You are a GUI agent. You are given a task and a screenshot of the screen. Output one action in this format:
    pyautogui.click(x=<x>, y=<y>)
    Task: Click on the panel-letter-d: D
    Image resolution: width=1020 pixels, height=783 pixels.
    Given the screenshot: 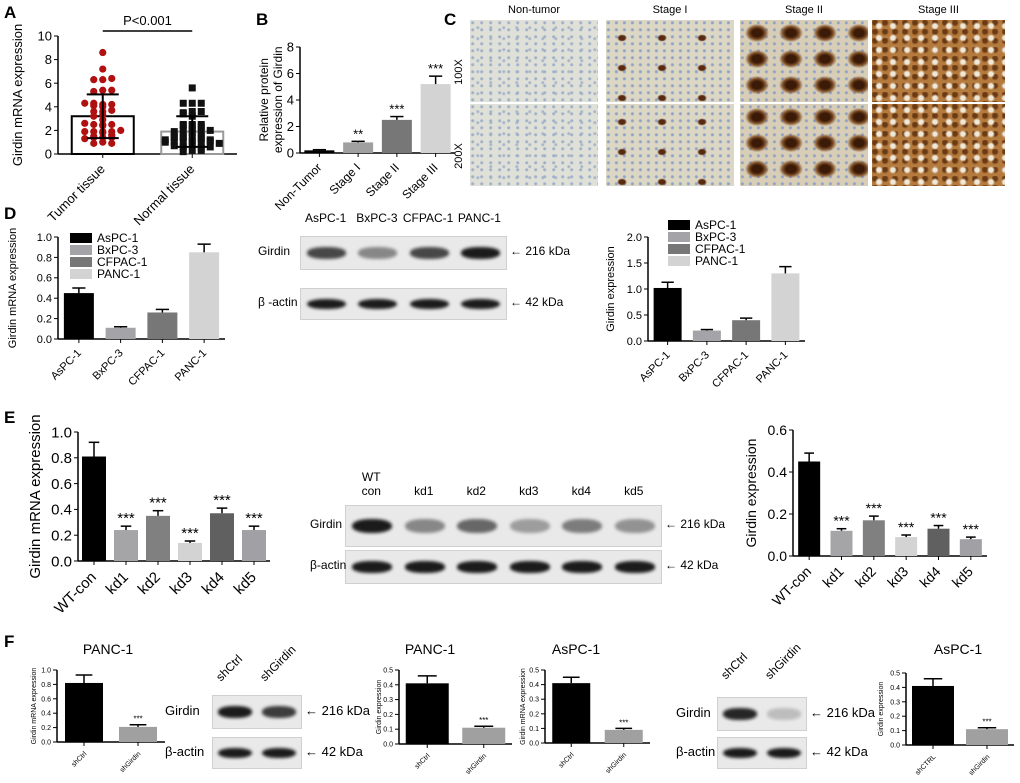 What is the action you would take?
    pyautogui.click(x=10, y=213)
    